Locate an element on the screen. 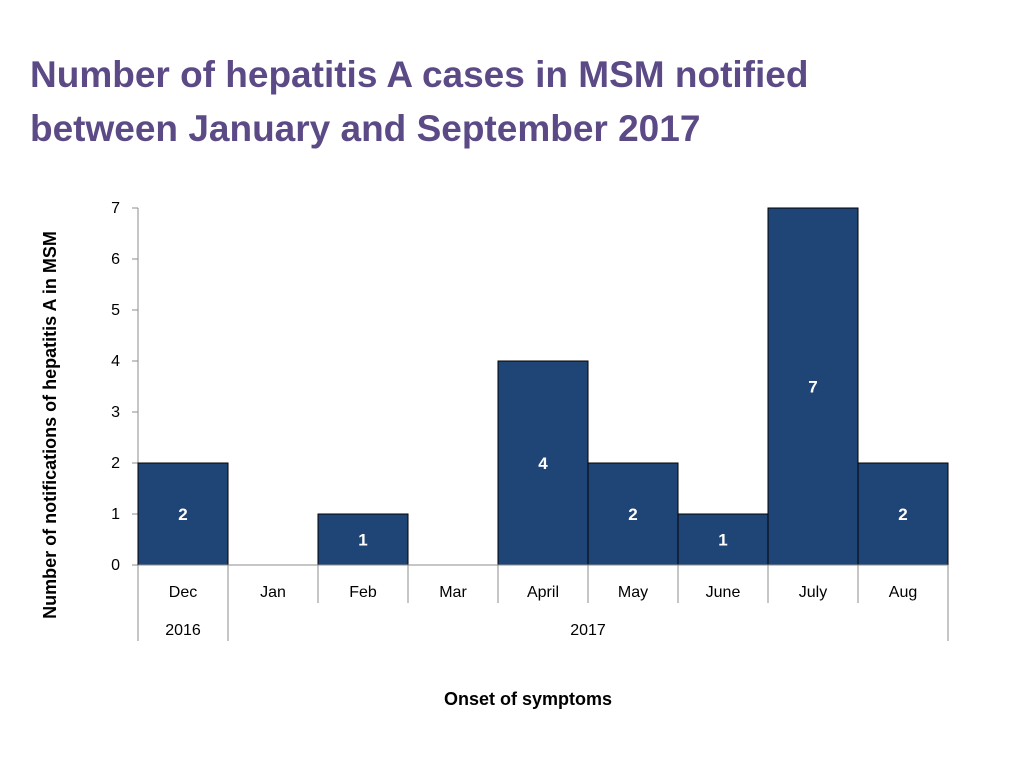 The width and height of the screenshot is (1024, 768). x-category-label: Aug is located at coordinates (903, 592).